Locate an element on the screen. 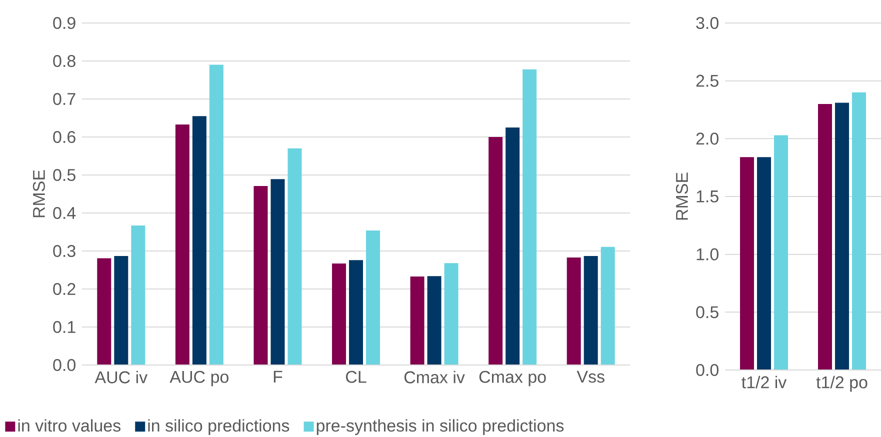 The height and width of the screenshot is (437, 881). y-tick-label: 1.5 is located at coordinates (707, 196).